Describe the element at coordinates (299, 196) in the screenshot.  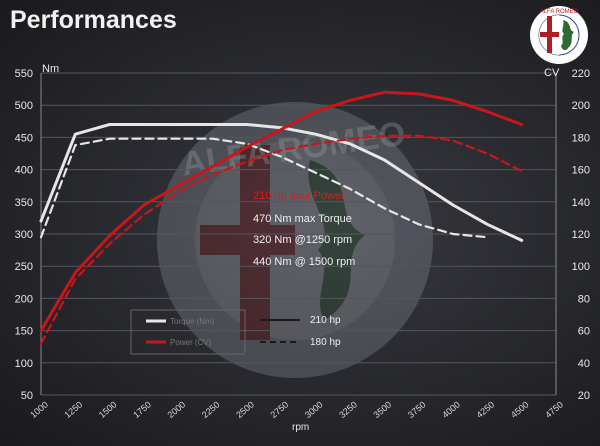
I see `annotation-max-power: 210 hp max Power` at that location.